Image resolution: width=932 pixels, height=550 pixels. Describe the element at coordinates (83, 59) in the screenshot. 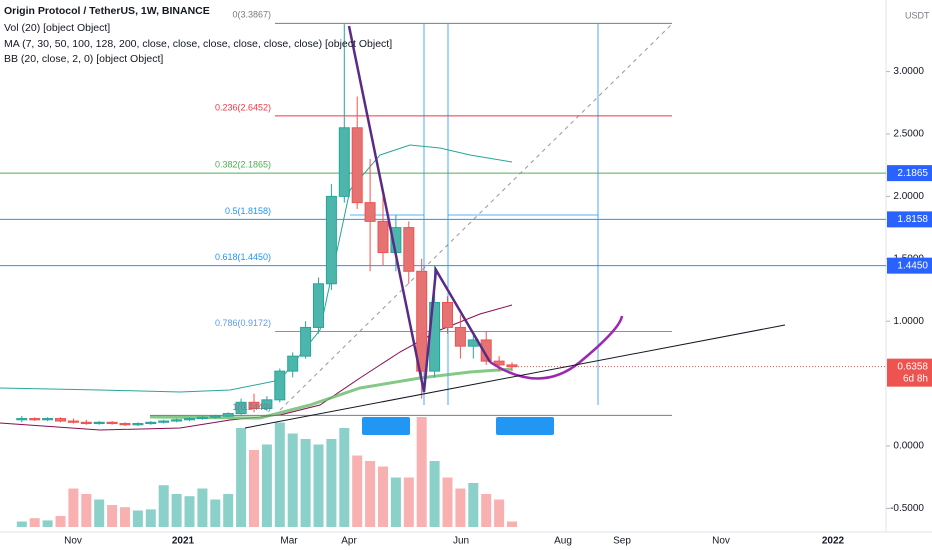

I see `indicator: BB (20, close, 2, 0) [object Object]` at that location.